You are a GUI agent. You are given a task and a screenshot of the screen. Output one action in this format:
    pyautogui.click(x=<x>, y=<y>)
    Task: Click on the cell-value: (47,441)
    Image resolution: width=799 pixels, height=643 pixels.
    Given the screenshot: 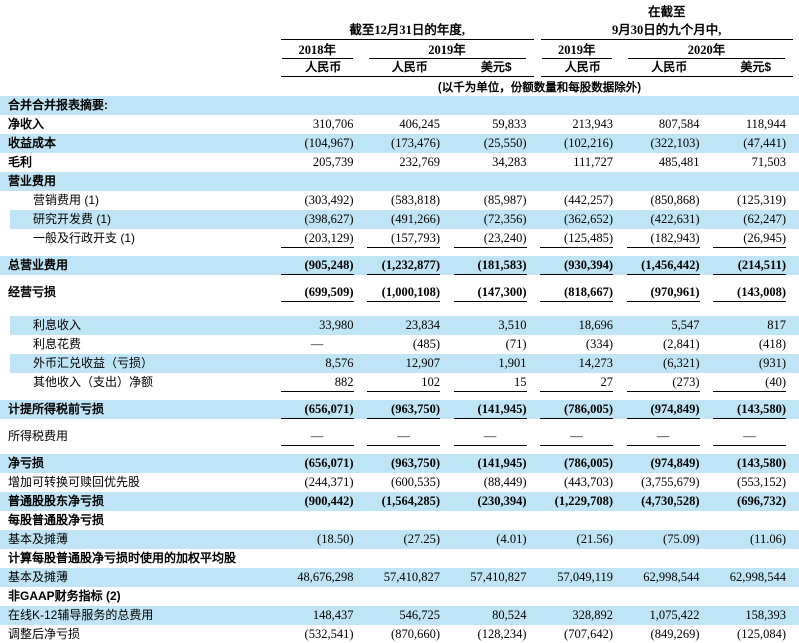 What is the action you would take?
    pyautogui.click(x=756, y=143)
    